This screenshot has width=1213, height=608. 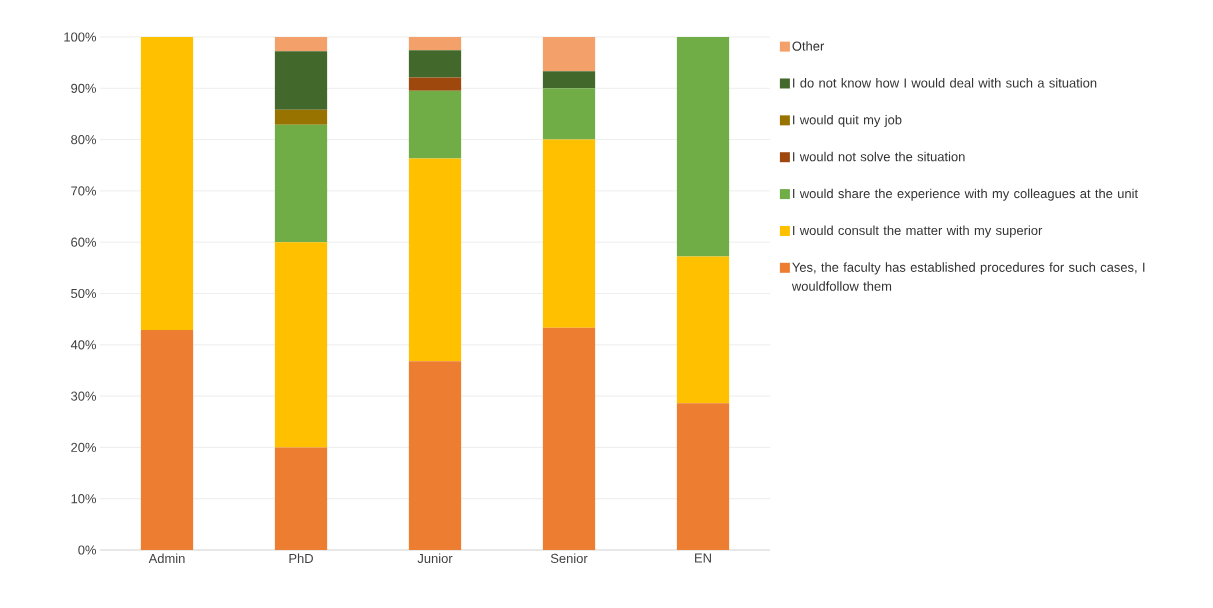 What do you see at coordinates (879, 156) in the screenshot?
I see `legend-label: I would not solve the situation` at bounding box center [879, 156].